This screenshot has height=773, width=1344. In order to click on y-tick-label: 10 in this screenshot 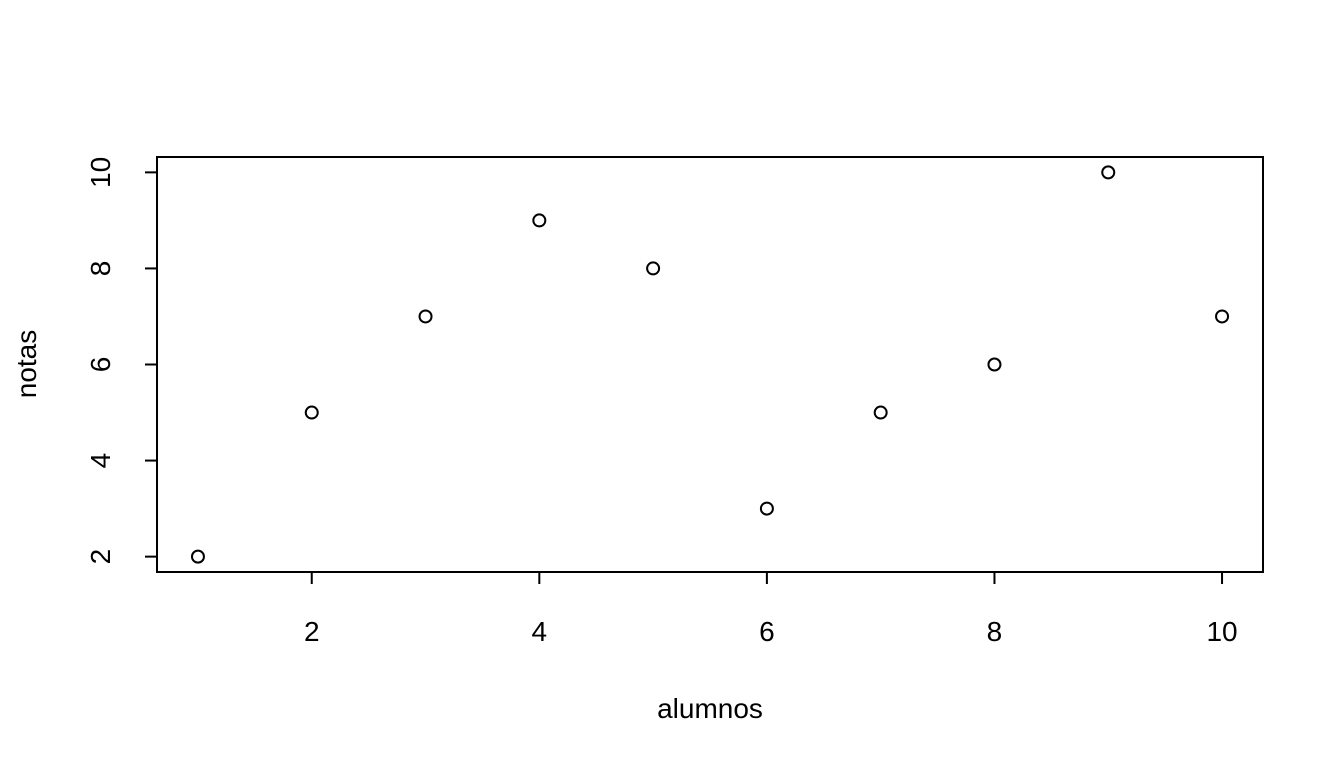, I will do `click(100, 172)`.